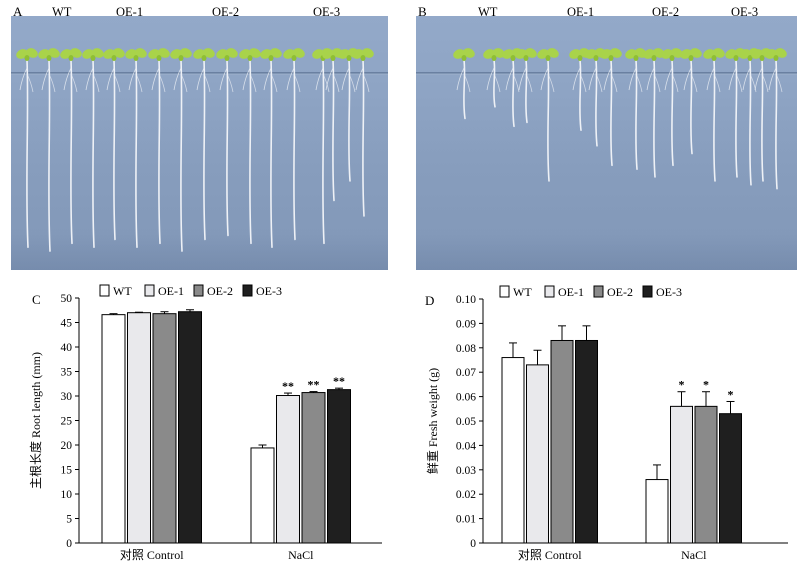 The height and width of the screenshot is (578, 809). Describe the element at coordinates (466, 471) in the screenshot. I see `y-tick-label: 0.03` at that location.